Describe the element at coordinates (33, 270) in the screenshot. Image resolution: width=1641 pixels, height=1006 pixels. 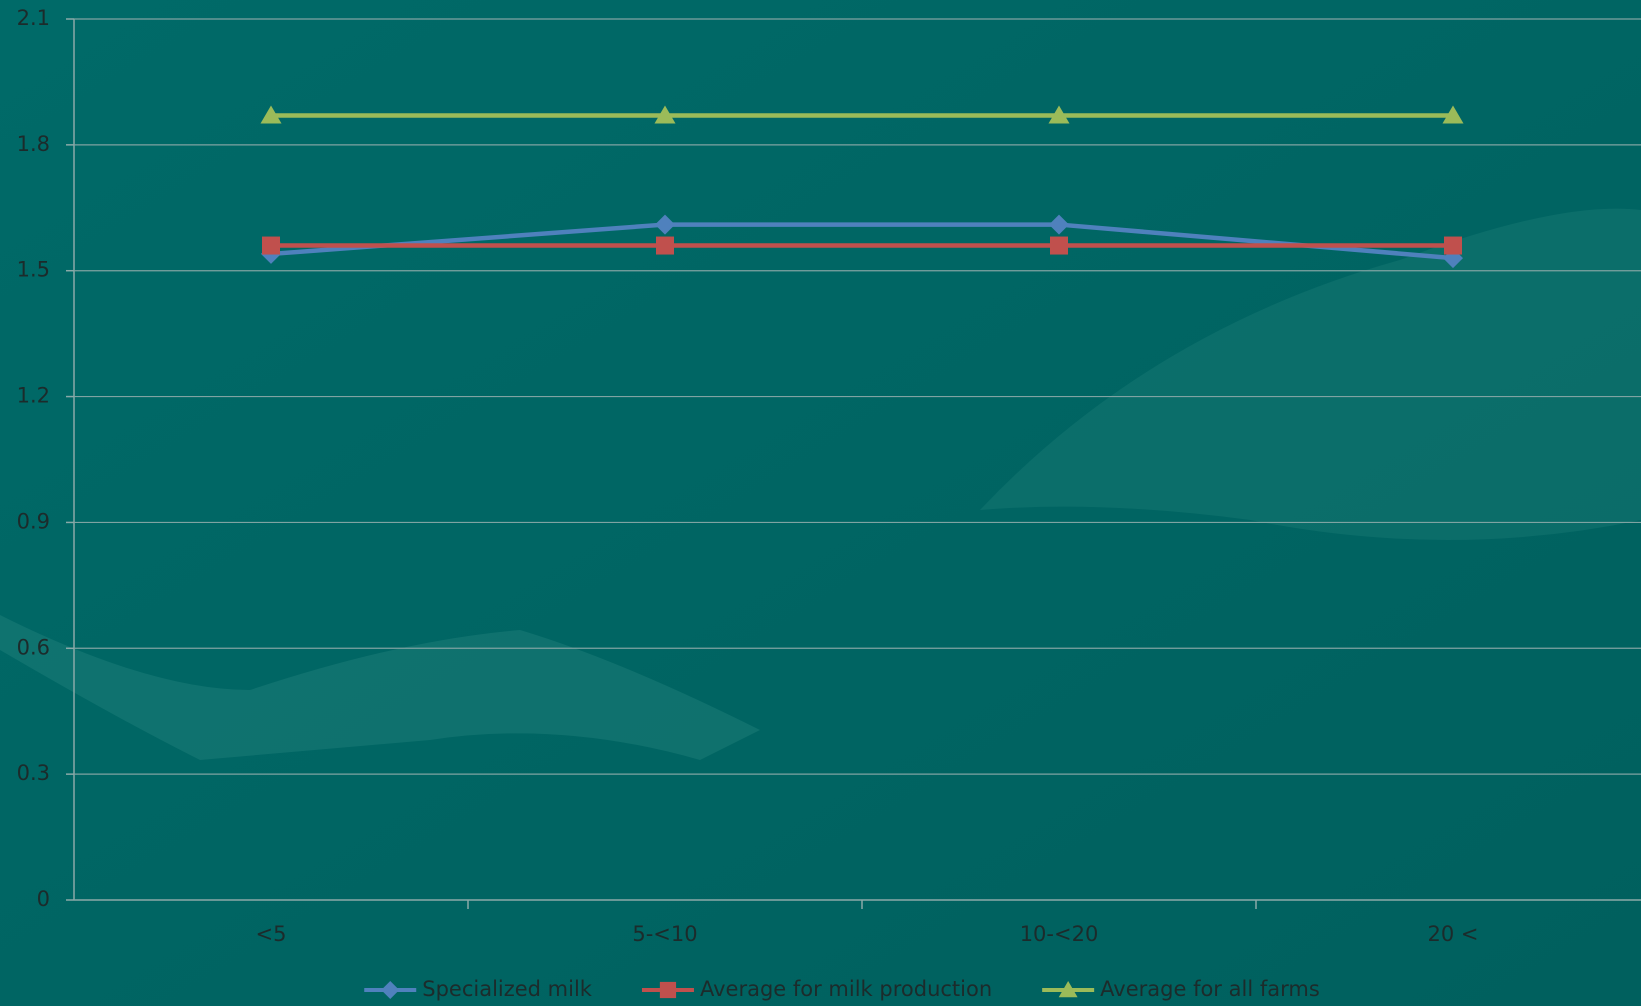
I see `y-tick-label: 1.5` at that location.